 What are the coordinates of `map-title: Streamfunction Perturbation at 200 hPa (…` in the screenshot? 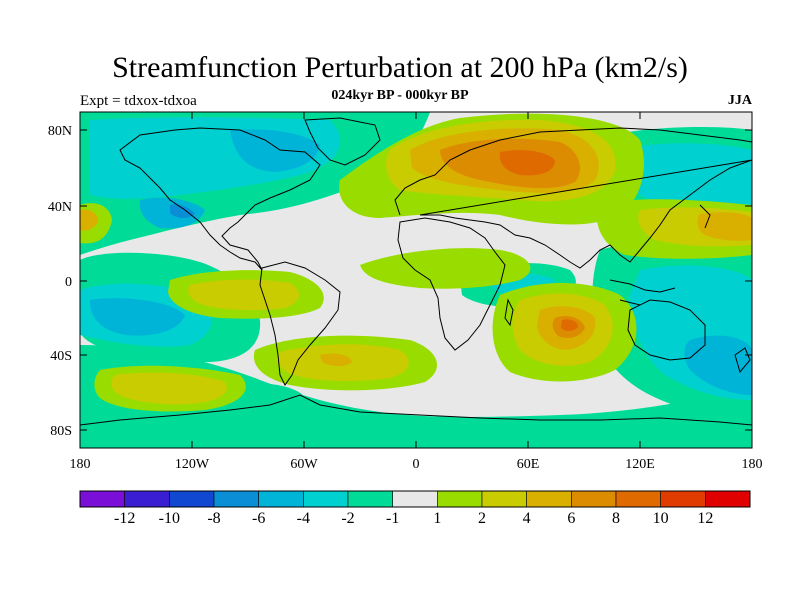 It's located at (400, 67).